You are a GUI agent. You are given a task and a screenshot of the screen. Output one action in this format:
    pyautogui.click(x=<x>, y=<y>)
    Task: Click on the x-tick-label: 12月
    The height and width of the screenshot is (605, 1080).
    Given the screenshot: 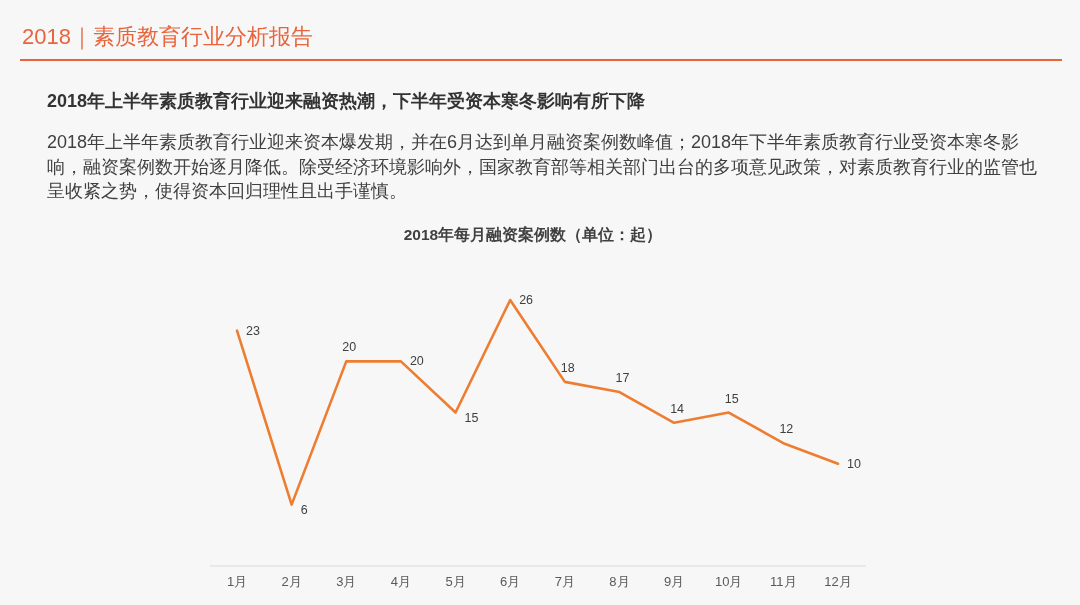 What is the action you would take?
    pyautogui.click(x=838, y=581)
    